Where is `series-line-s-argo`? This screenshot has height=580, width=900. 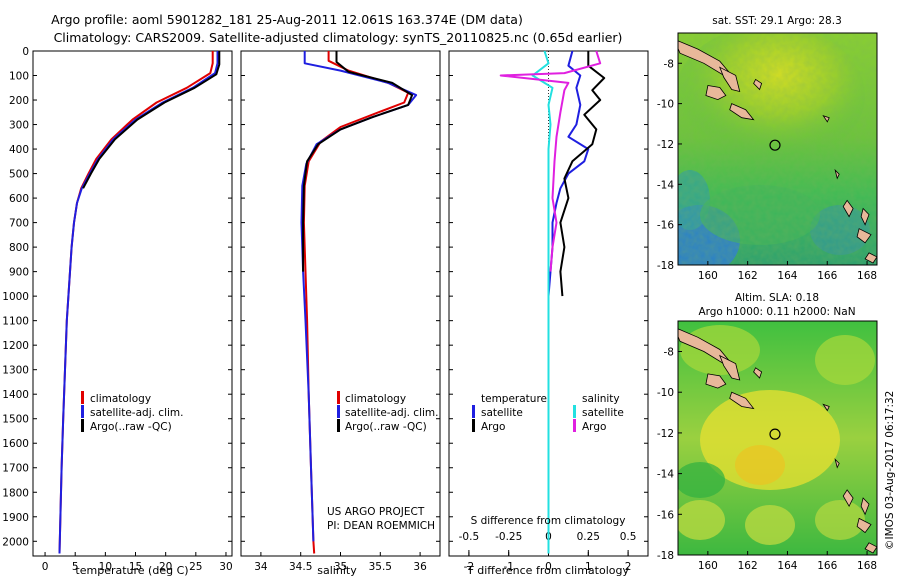 series-line-s-argo is located at coordinates (550, 161).